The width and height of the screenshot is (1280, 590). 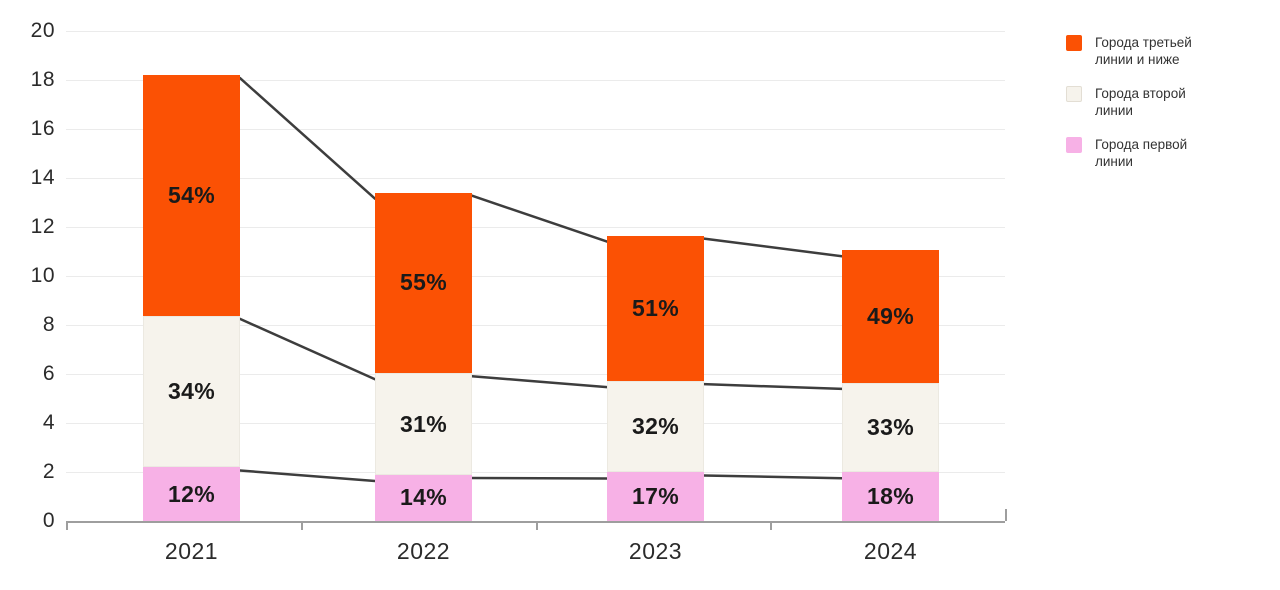 I want to click on bar-segment-2023: 51%, so click(x=655, y=308).